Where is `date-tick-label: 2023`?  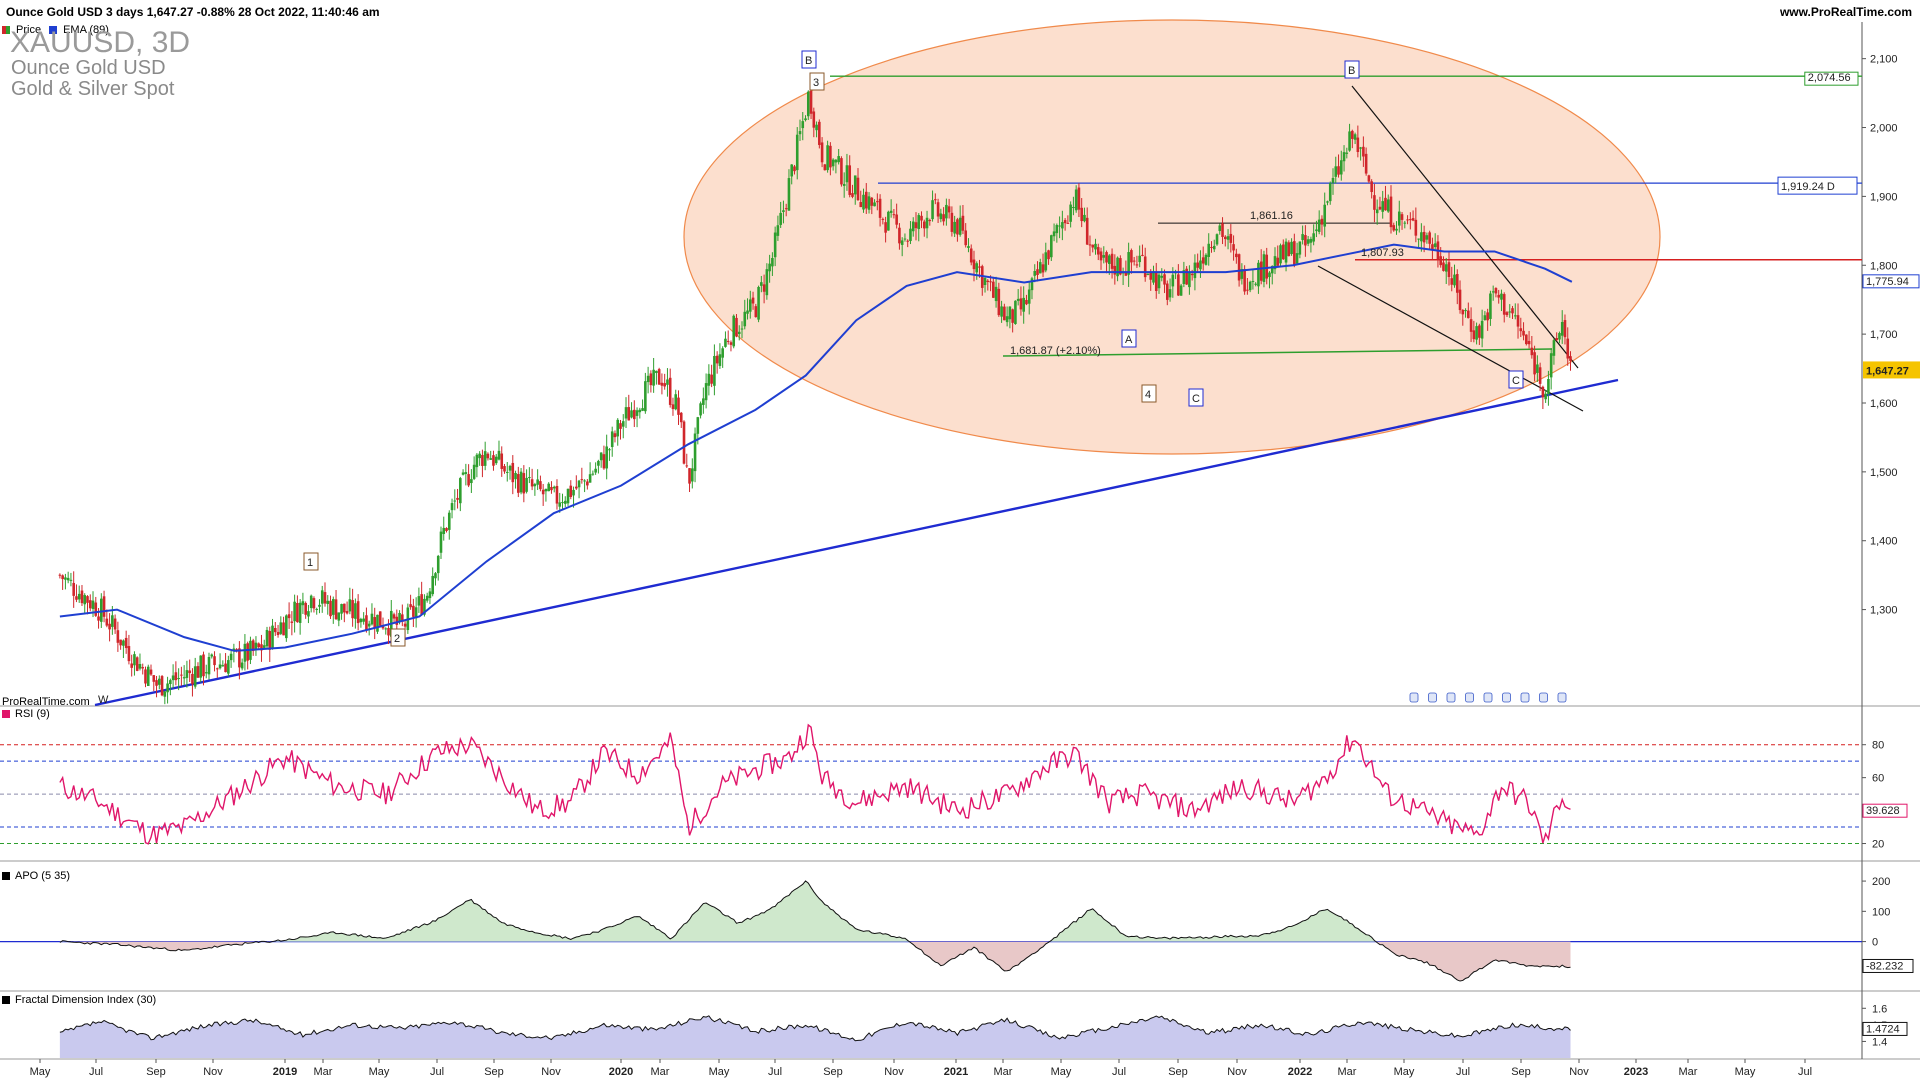
date-tick-label: 2023 is located at coordinates (1636, 1072).